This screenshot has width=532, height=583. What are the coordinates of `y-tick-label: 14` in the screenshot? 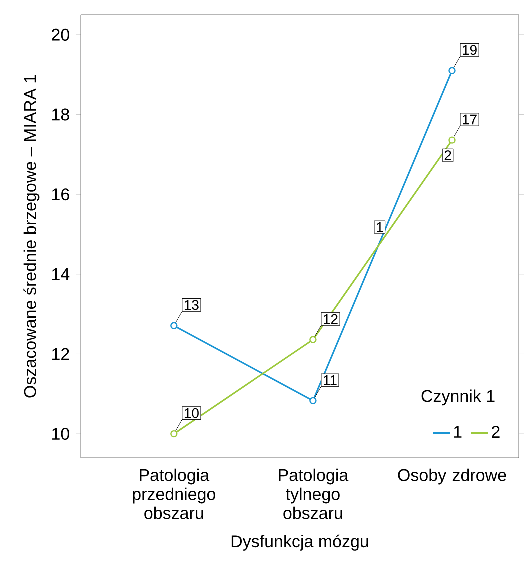 It's located at (61, 274).